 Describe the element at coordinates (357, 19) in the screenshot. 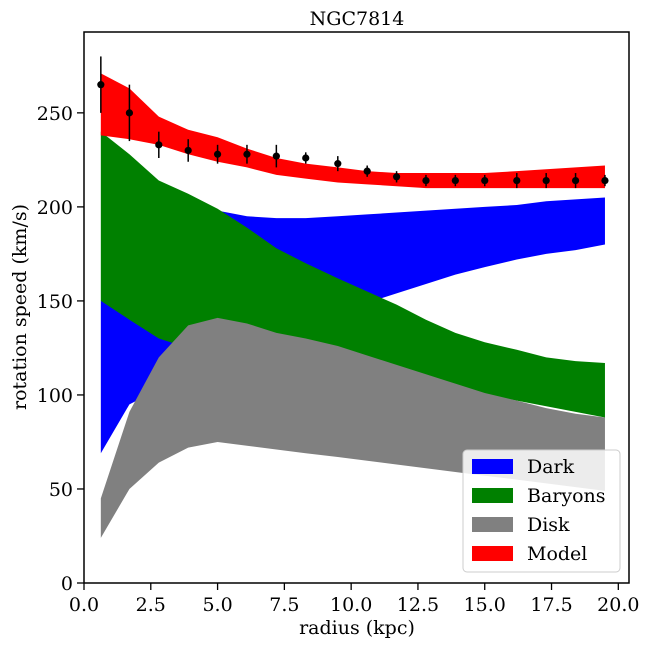

I see `chart-title: NGC7814` at that location.